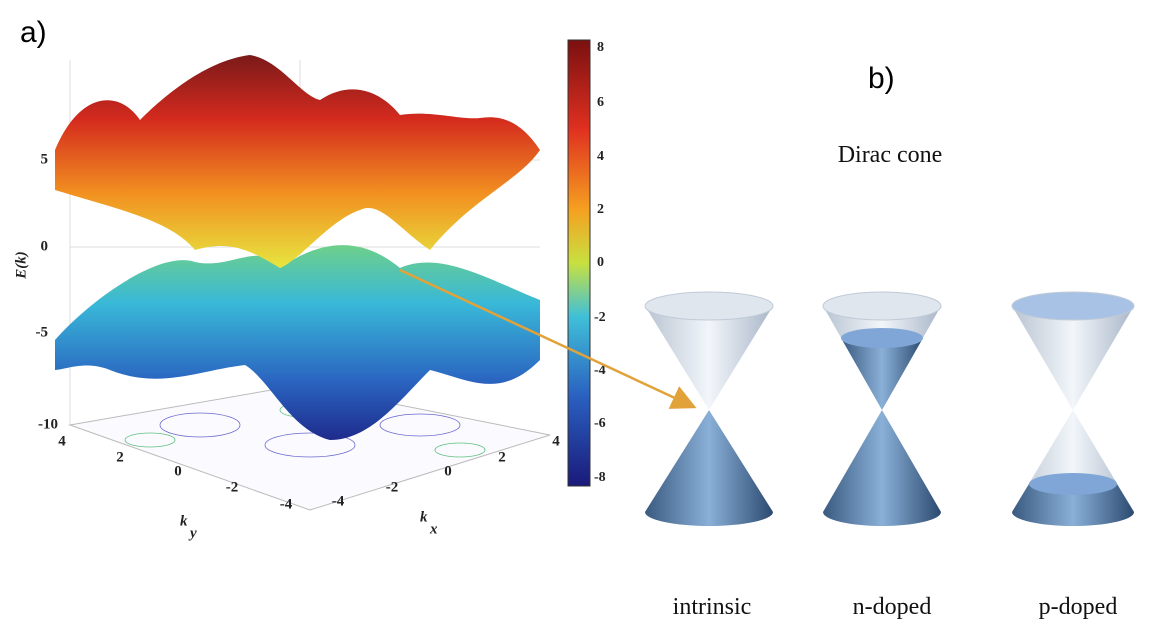 This screenshot has height=624, width=1153. Describe the element at coordinates (600, 477) in the screenshot. I see `colorbar-tick-label: -8` at that location.